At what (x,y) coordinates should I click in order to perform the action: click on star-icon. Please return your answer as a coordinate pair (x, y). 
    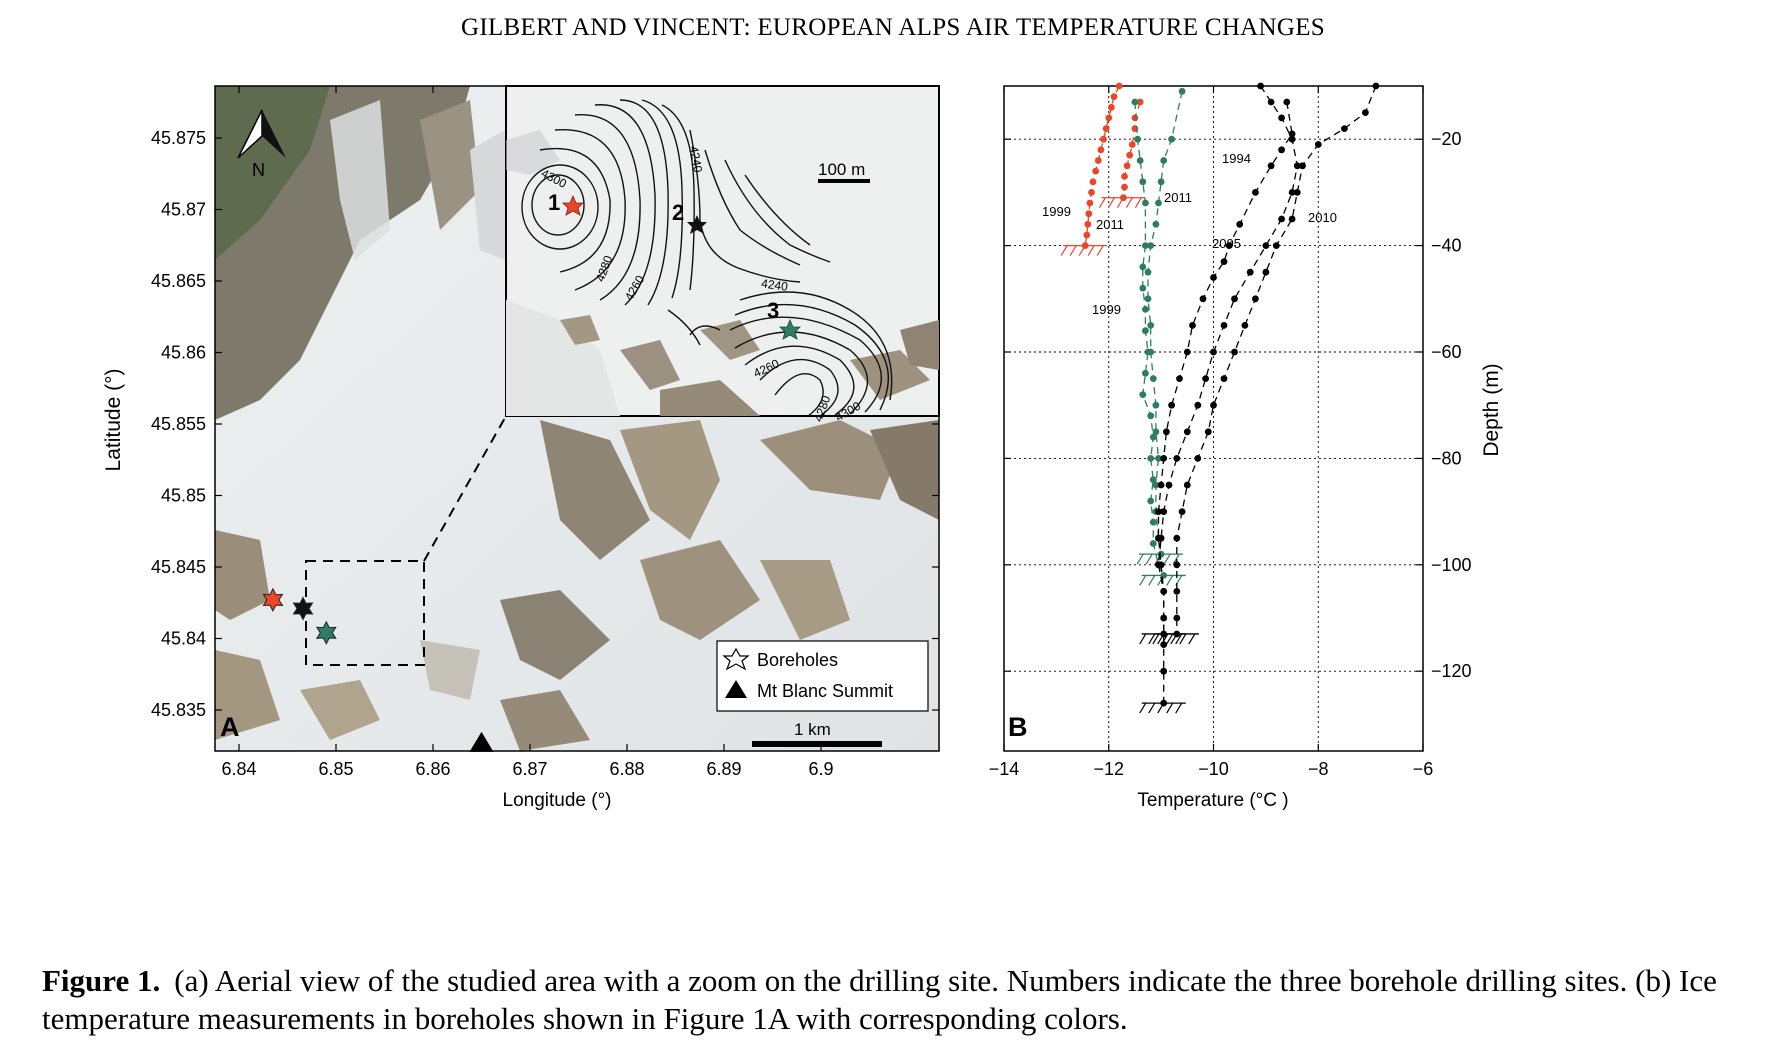
    Looking at the image, I should click on (736, 659).